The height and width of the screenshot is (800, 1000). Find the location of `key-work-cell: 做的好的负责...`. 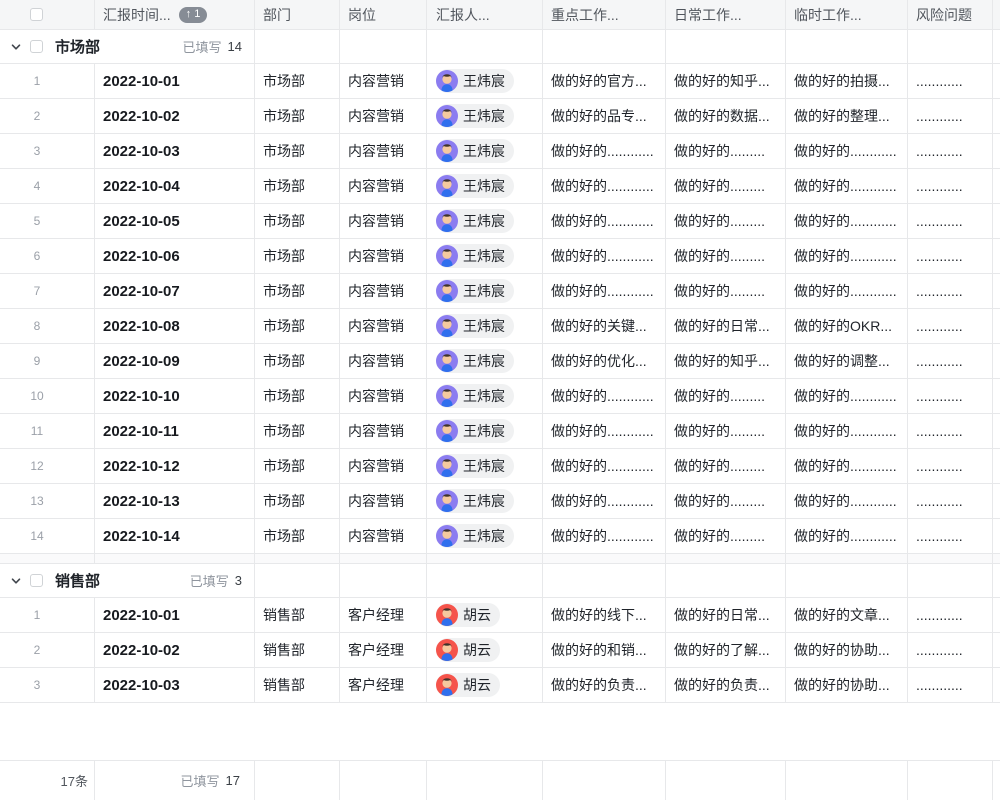

key-work-cell: 做的好的负责... is located at coordinates (604, 685).